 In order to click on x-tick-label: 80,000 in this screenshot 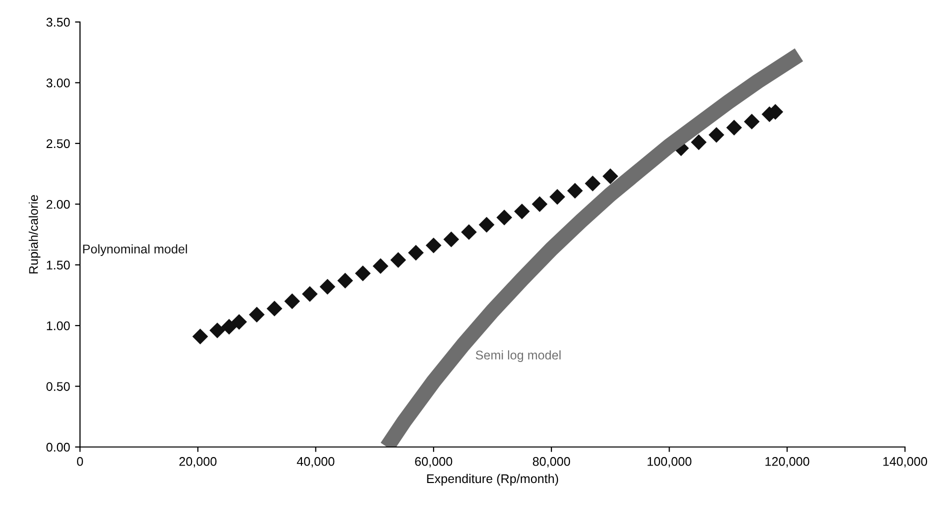, I will do `click(551, 462)`.